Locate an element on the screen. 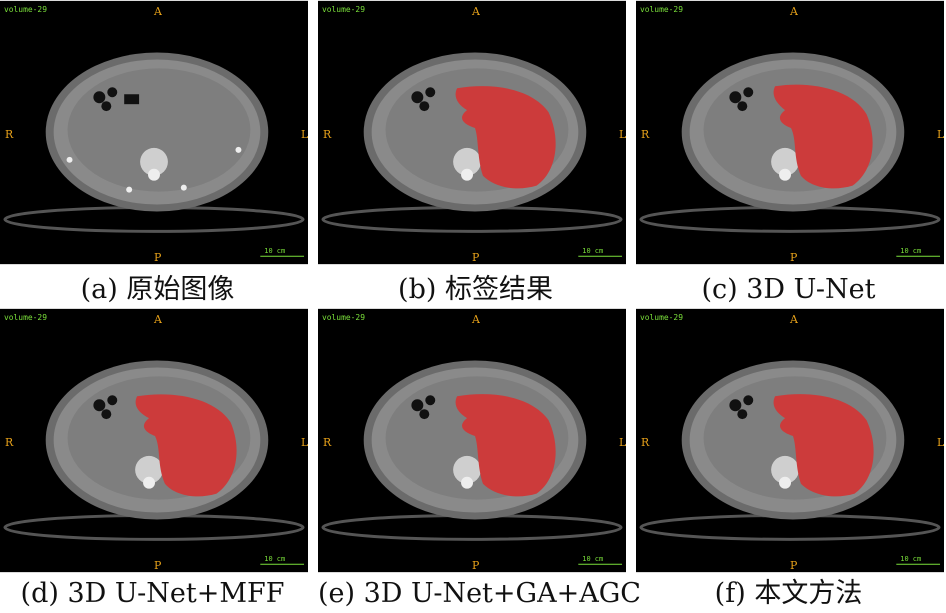 The height and width of the screenshot is (613, 946). ct-panel-proposed-method: volume-29 A R L P 10 cm is located at coordinates (790, 440).